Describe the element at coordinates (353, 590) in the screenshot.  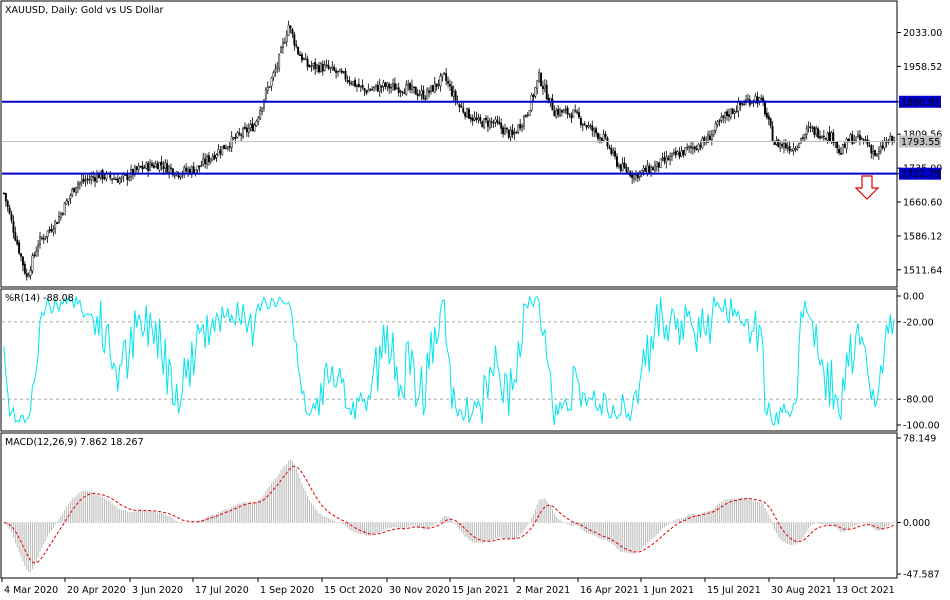
I see `x-tick-label: 15 Oct 2020` at that location.